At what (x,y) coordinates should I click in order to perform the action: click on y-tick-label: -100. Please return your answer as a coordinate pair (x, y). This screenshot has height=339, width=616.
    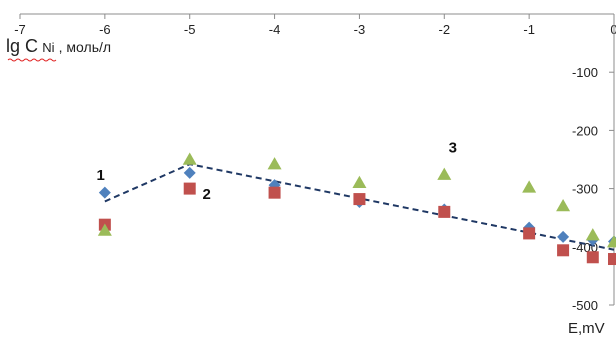
    Looking at the image, I should click on (585, 72).